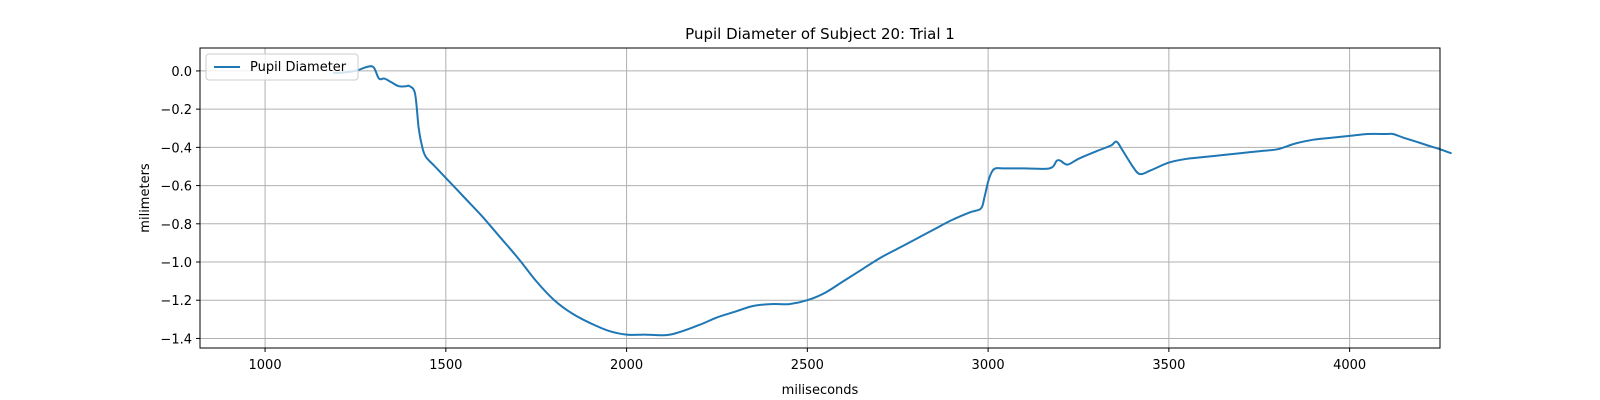 The height and width of the screenshot is (400, 1600). What do you see at coordinates (820, 390) in the screenshot?
I see `x-axis-label: miliseconds` at bounding box center [820, 390].